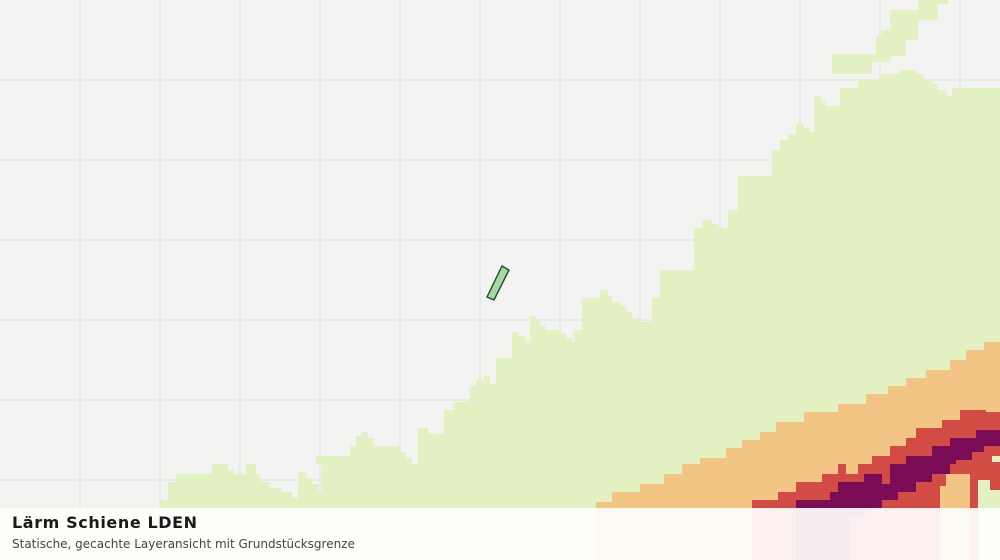 The image size is (1000, 560). What do you see at coordinates (105, 522) in the screenshot?
I see `legend-title: Lärm Schiene LDEN` at bounding box center [105, 522].